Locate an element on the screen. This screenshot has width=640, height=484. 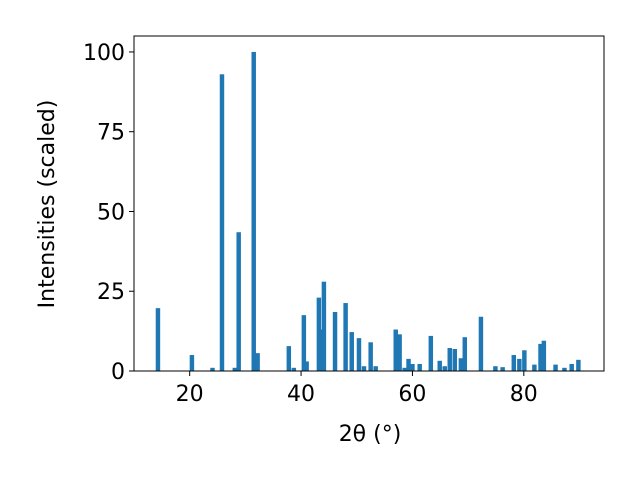
y-tick-label: 75 is located at coordinates (111, 133).